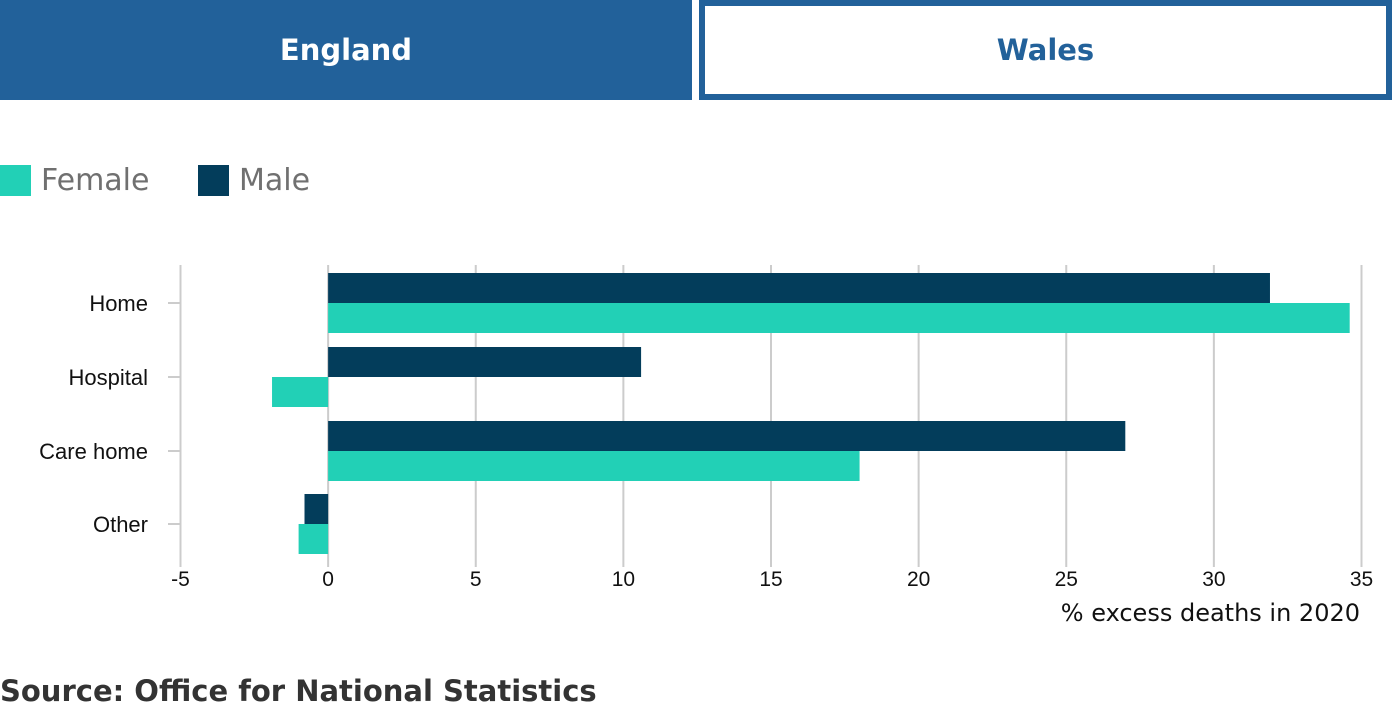 Image resolution: width=1392 pixels, height=710 pixels. I want to click on bar-female-home, so click(839, 318).